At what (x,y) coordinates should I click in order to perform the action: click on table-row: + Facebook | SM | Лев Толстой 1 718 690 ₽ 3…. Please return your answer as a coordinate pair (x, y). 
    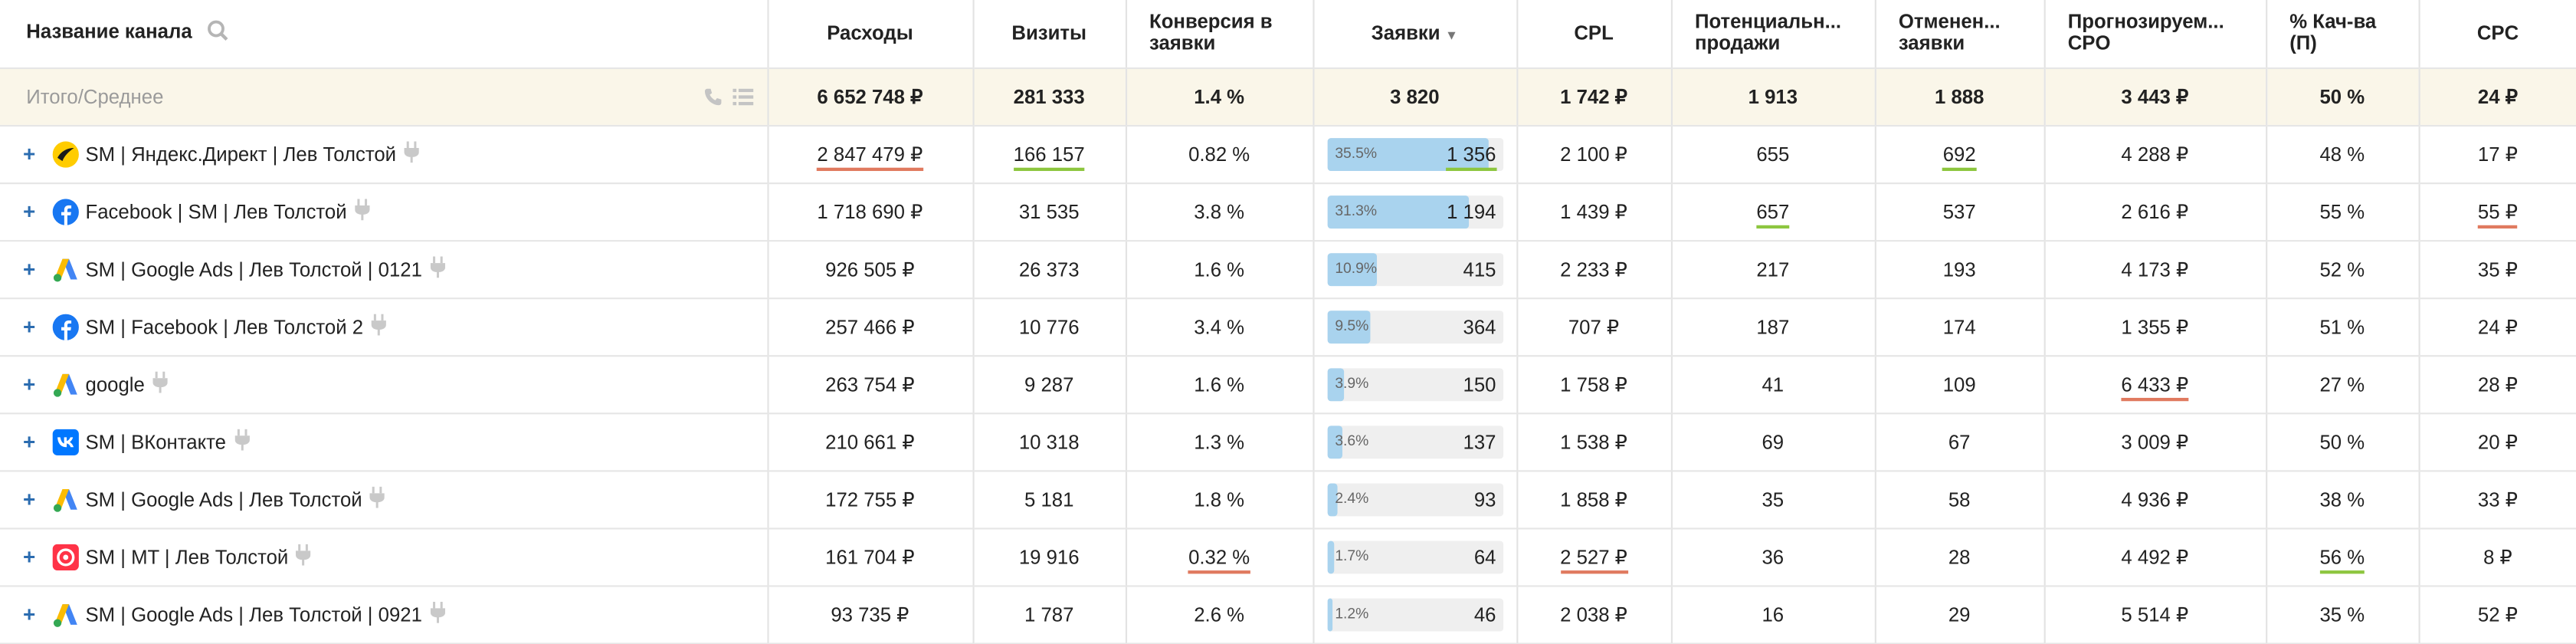
    Looking at the image, I should click on (1288, 212).